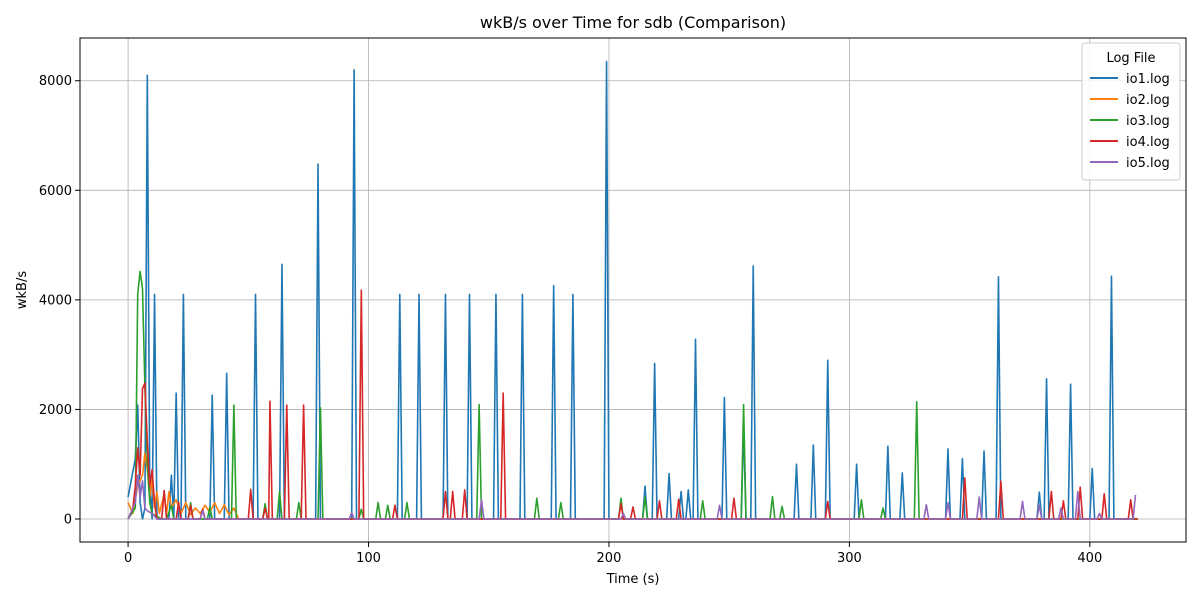 The height and width of the screenshot is (600, 1200). Describe the element at coordinates (1130, 58) in the screenshot. I see `legend-title: Log File` at that location.